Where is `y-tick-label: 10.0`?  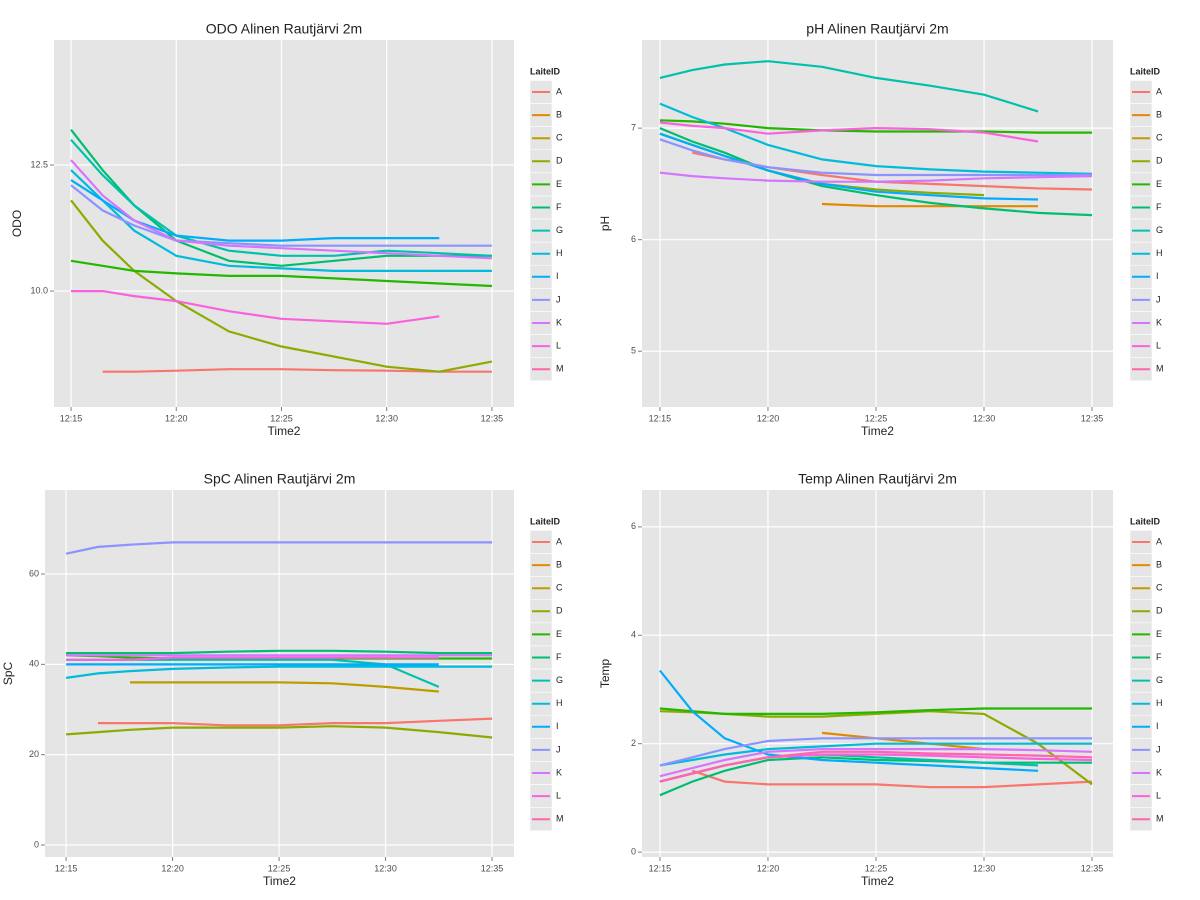
y-tick-label: 10.0 is located at coordinates (39, 290).